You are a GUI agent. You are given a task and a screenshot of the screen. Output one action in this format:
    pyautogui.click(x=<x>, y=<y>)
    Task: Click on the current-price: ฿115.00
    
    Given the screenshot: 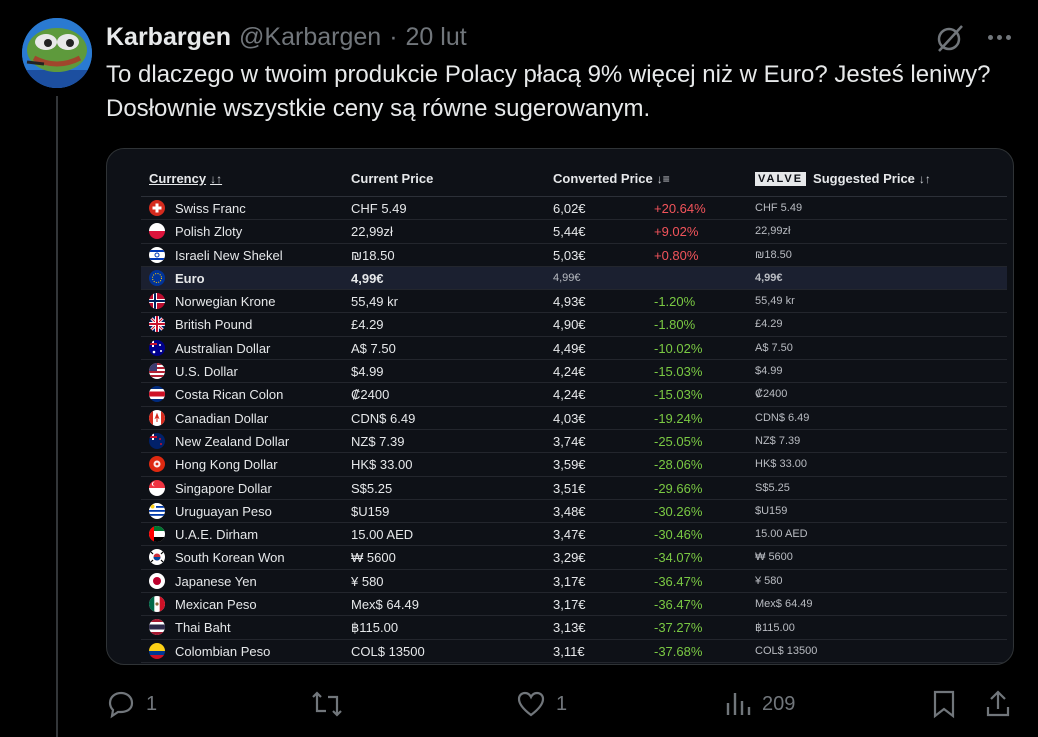 What is the action you would take?
    pyautogui.click(x=375, y=628)
    